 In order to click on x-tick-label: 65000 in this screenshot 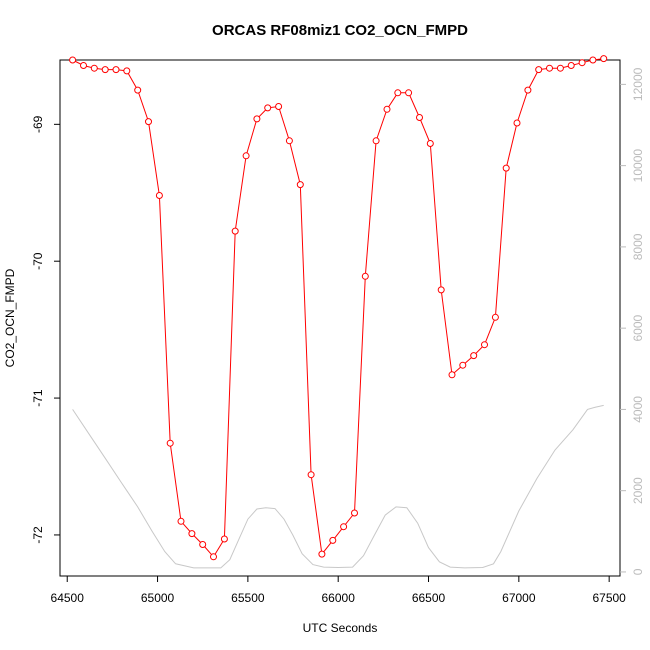, I will do `click(158, 598)`.